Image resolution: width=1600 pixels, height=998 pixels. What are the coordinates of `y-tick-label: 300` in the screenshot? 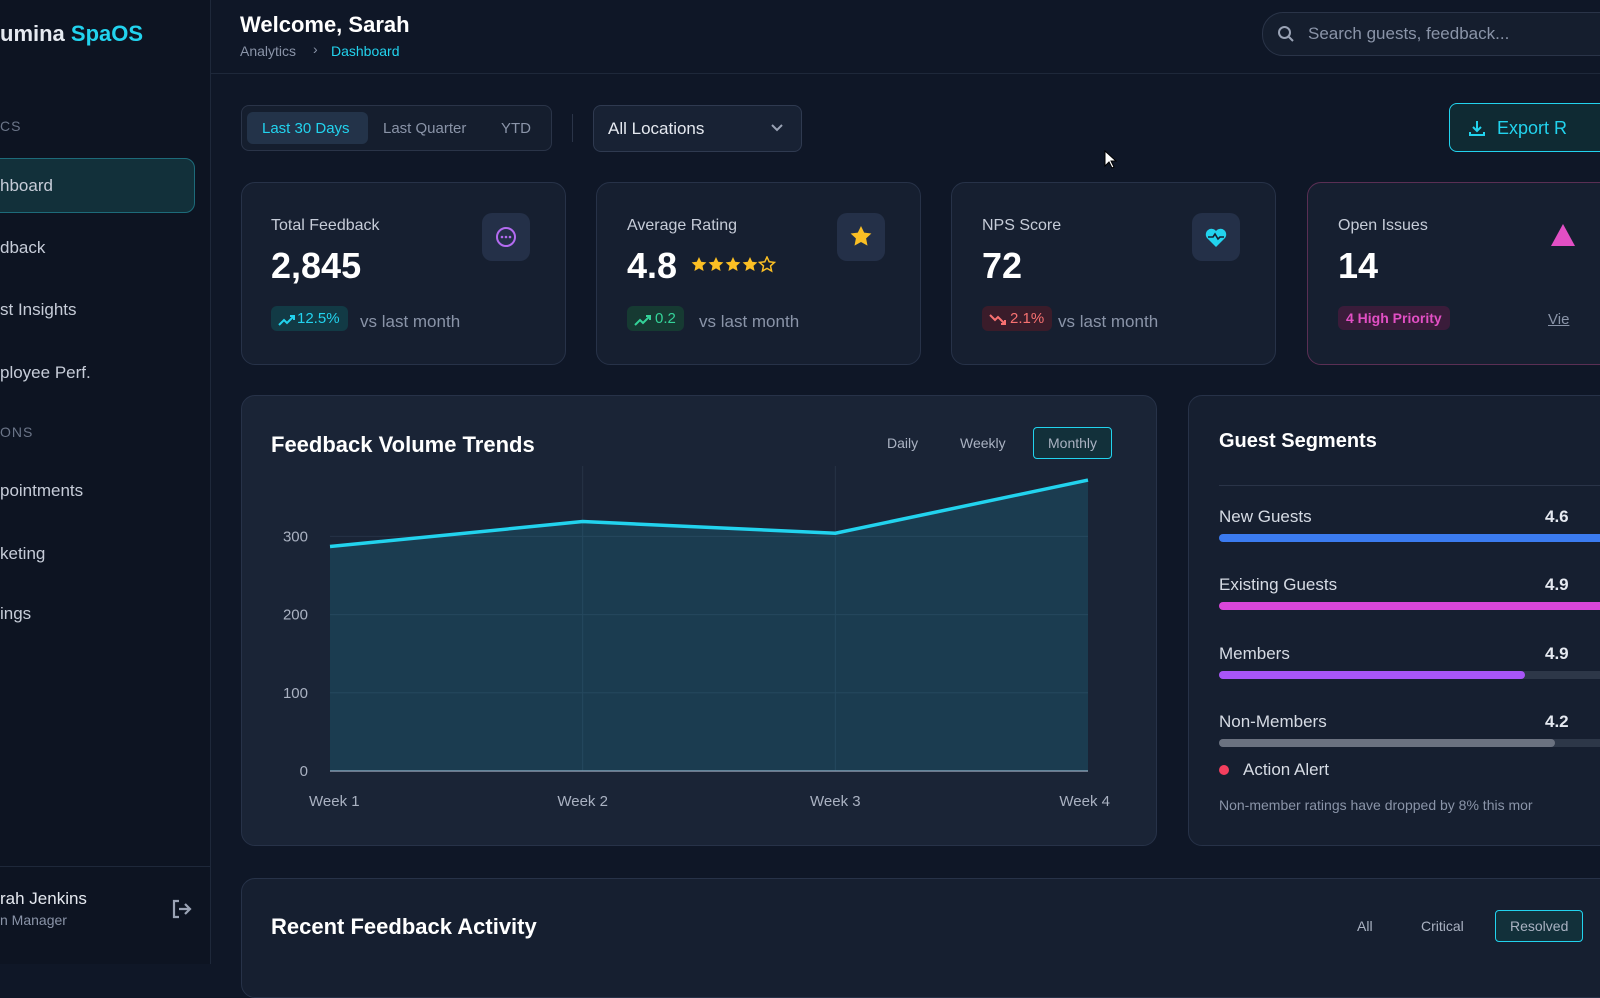 It's located at (295, 536).